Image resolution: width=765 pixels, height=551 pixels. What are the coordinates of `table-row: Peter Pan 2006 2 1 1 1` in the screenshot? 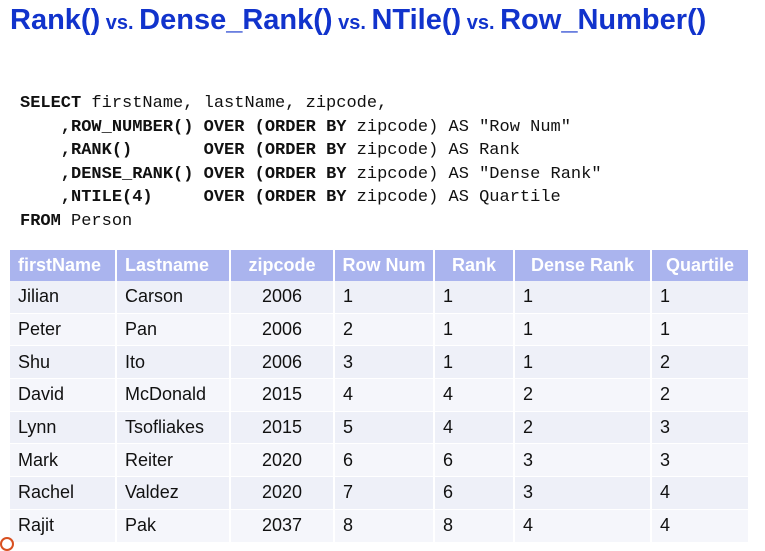 It's located at (380, 330).